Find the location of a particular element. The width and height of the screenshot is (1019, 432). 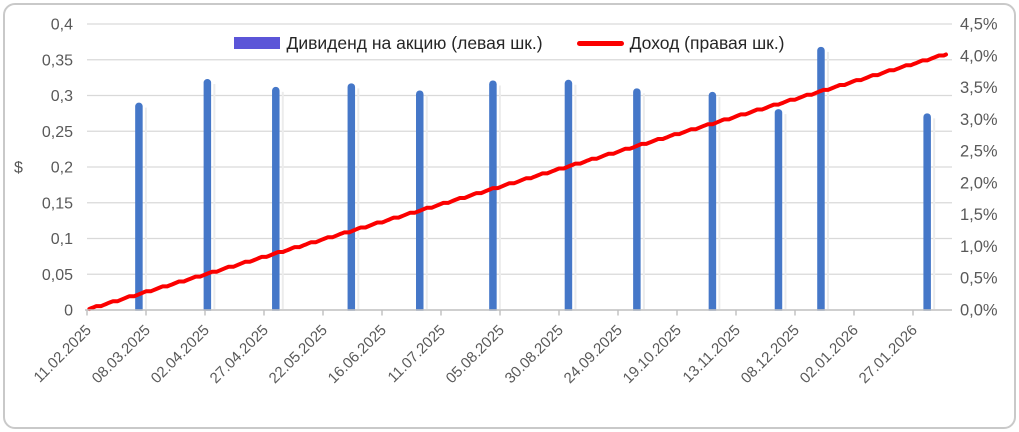

legend-item-dividend: Дивиденд на акцию (левая шк.) is located at coordinates (388, 43).